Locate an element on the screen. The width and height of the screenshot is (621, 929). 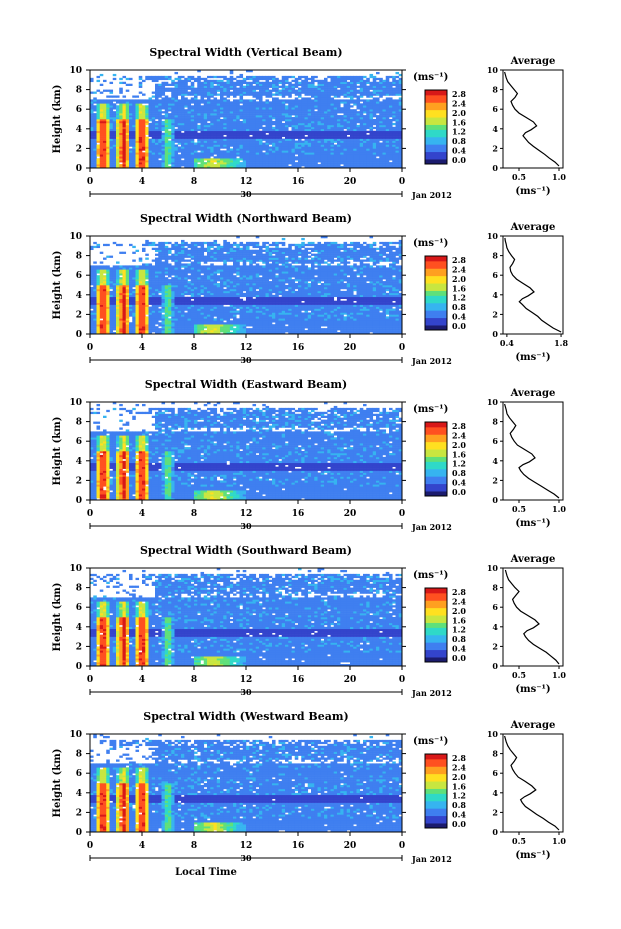
y-tick-label: 0 is located at coordinates (79, 501).